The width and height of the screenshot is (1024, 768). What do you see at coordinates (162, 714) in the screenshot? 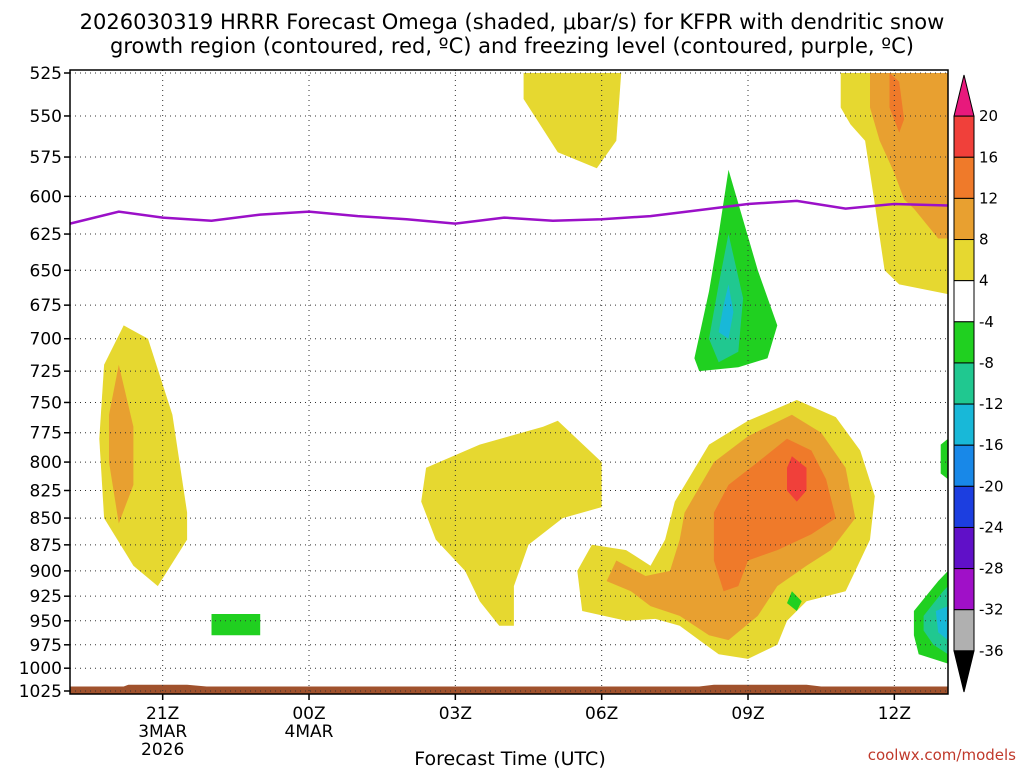
I see `x-tick-label-21Z: 21Z` at bounding box center [162, 714].